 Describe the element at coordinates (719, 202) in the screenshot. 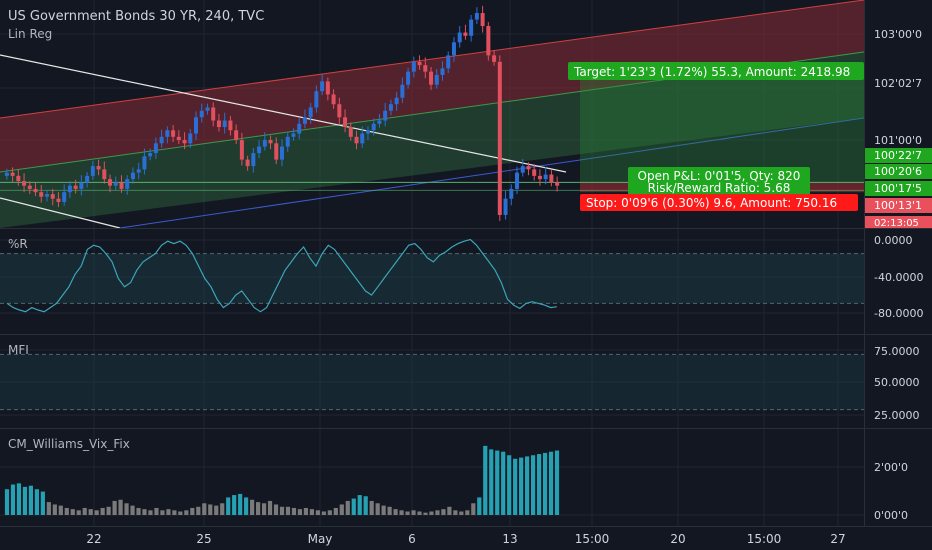

I see `stop-label-box` at that location.